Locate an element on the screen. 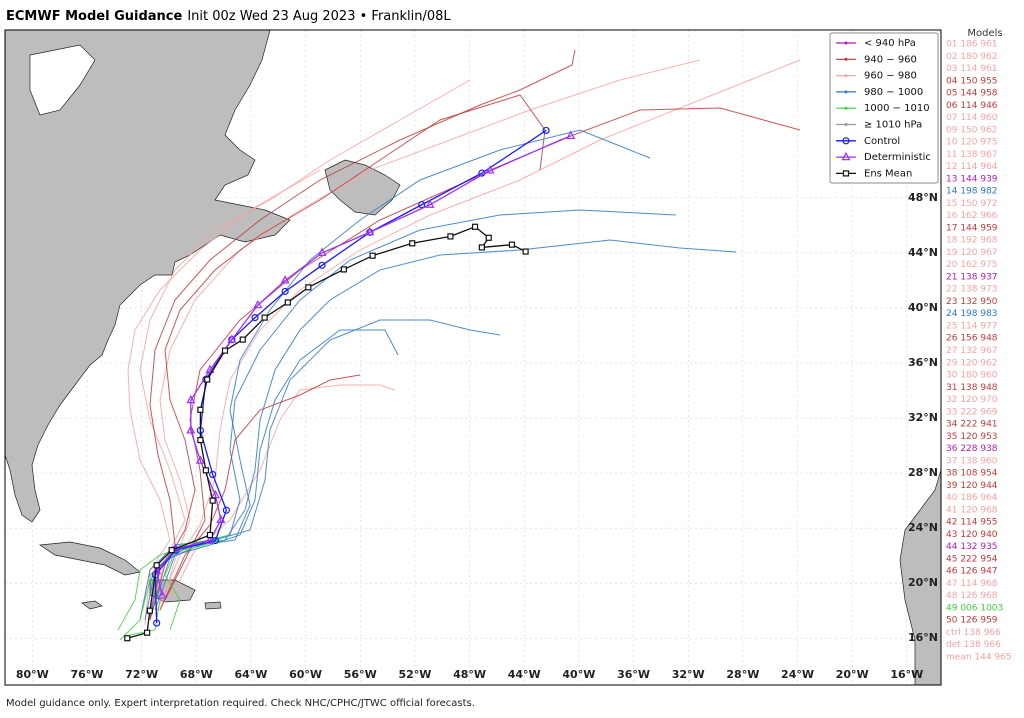 The width and height of the screenshot is (1024, 718). legend-label: Control is located at coordinates (882, 141).